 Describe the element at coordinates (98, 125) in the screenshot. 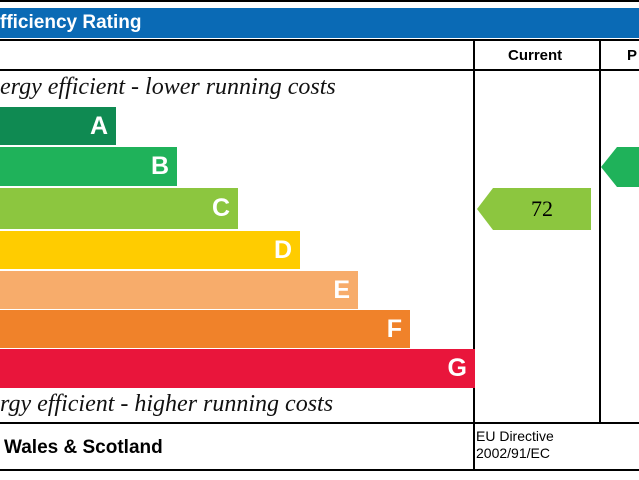

I see `band-letter-a: A` at that location.